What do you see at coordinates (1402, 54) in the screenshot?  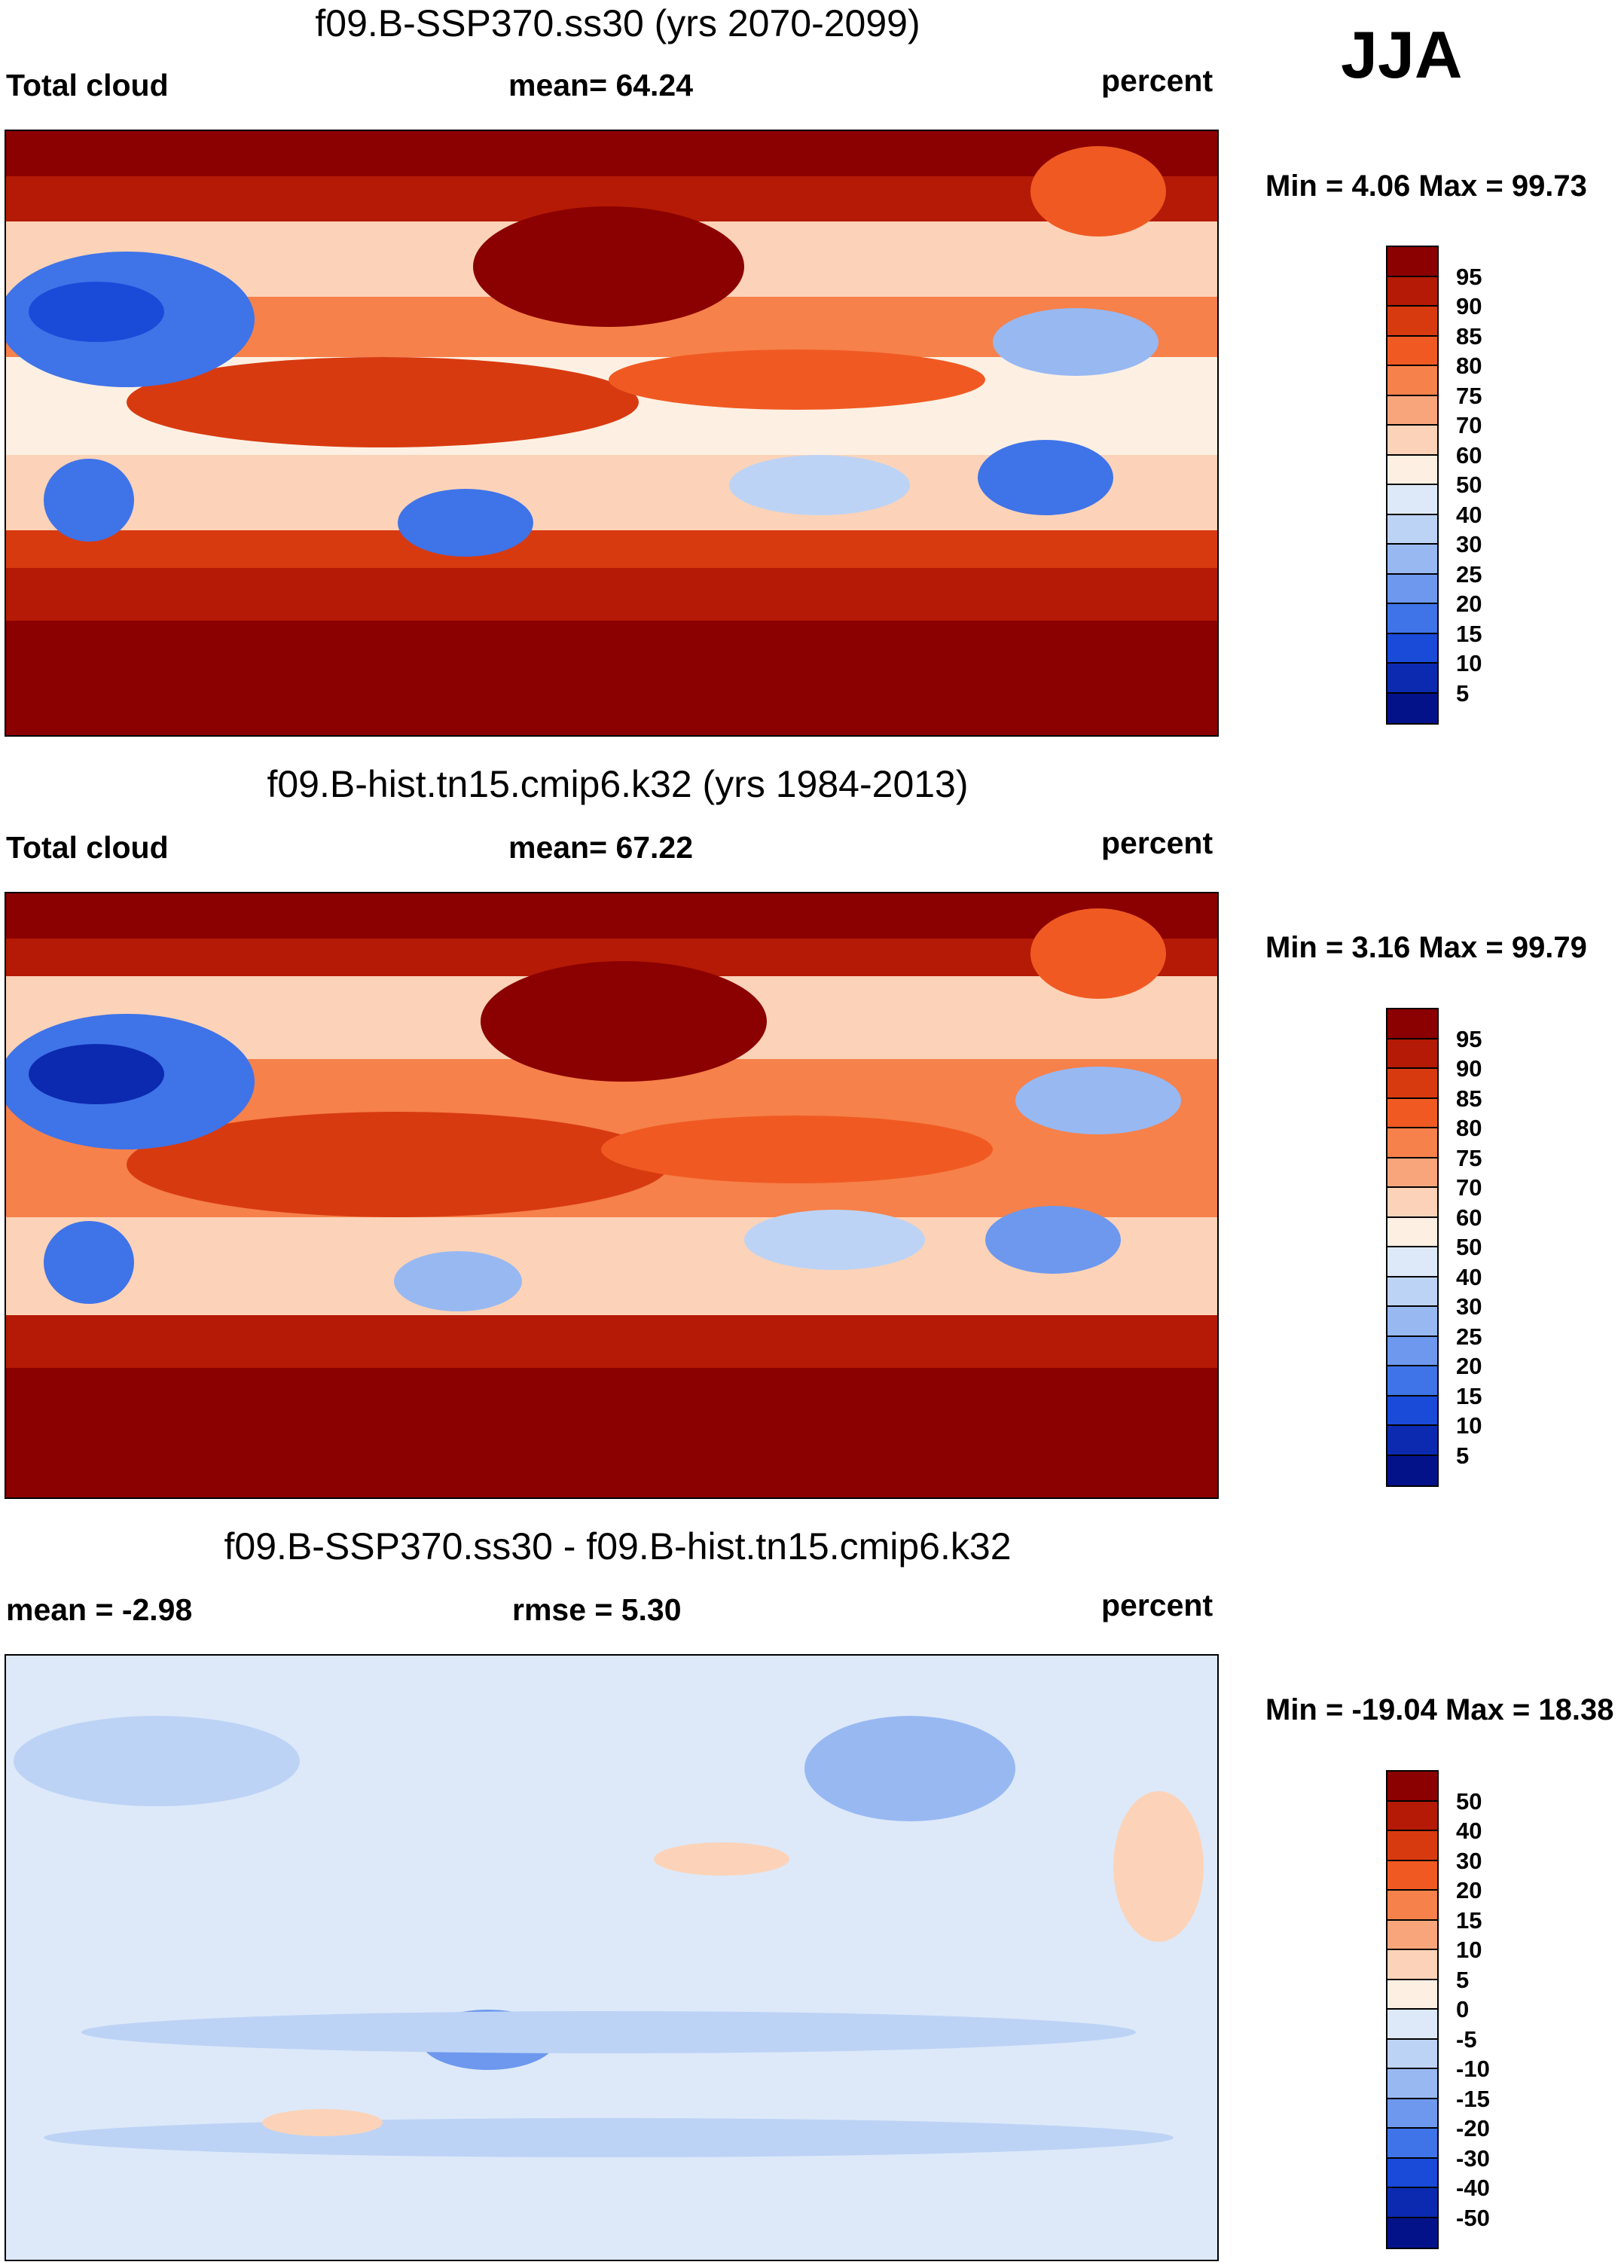 I see `season-label: JJA` at bounding box center [1402, 54].